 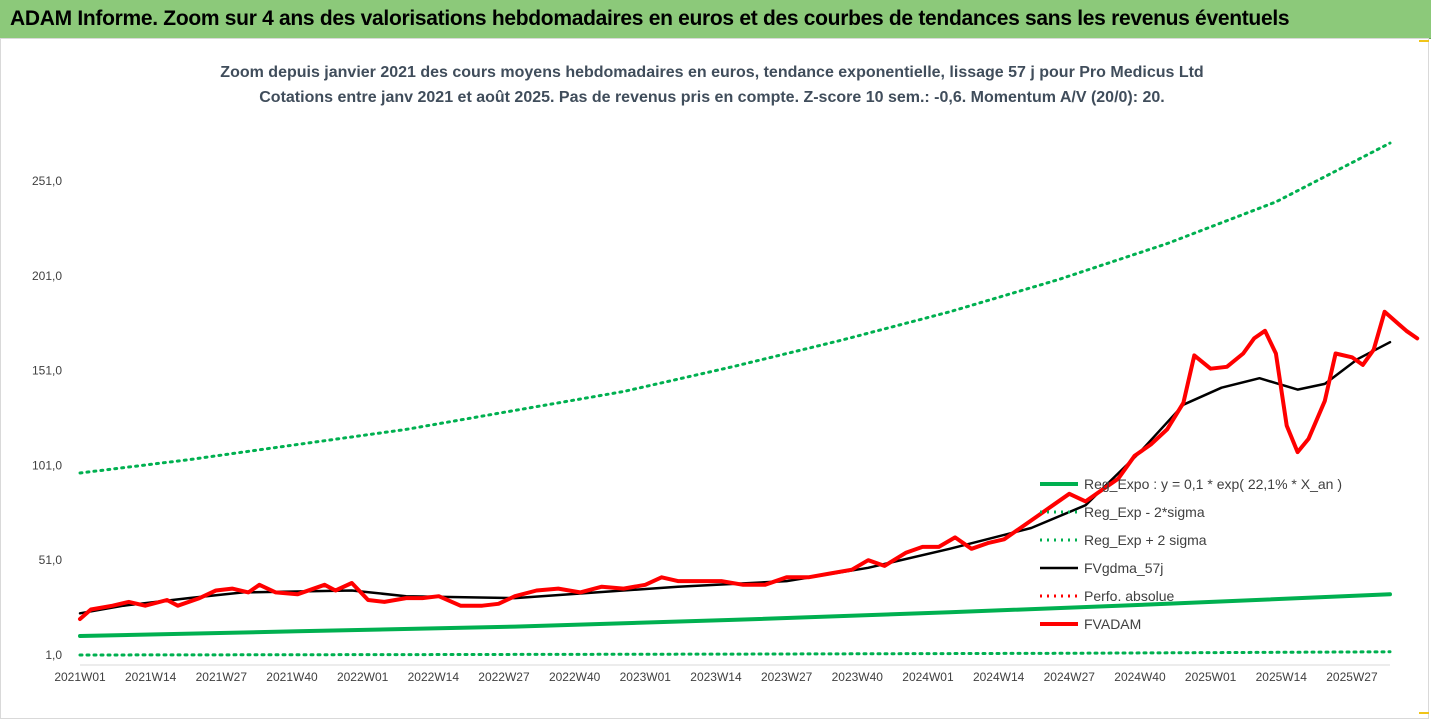 I want to click on y-tick-label: 1,0, so click(x=53, y=655).